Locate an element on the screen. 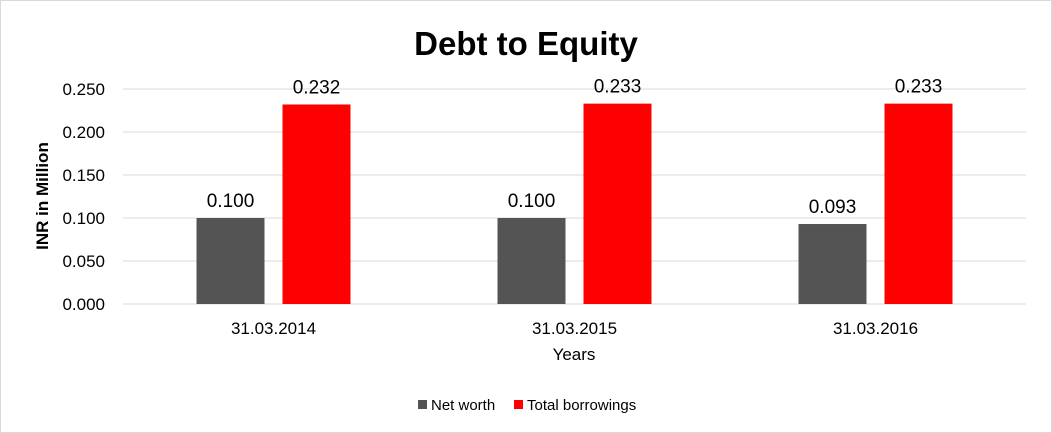  x-tick-label: 31.03.2015 is located at coordinates (574, 328).